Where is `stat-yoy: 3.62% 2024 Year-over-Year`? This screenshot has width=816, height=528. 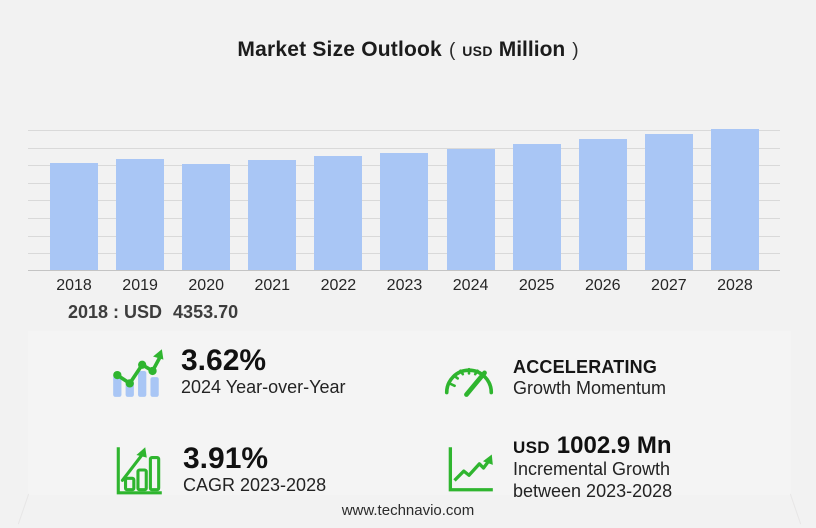
stat-yoy: 3.62% 2024 Year-over-Year is located at coordinates (226, 372).